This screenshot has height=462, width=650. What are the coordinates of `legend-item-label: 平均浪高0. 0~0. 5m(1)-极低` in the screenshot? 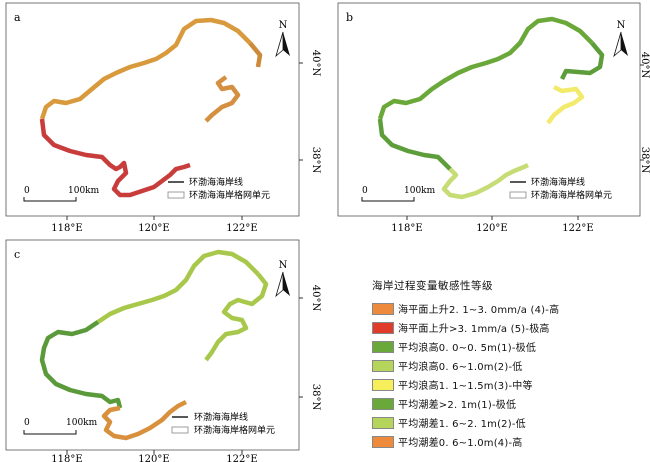 It's located at (467, 348).